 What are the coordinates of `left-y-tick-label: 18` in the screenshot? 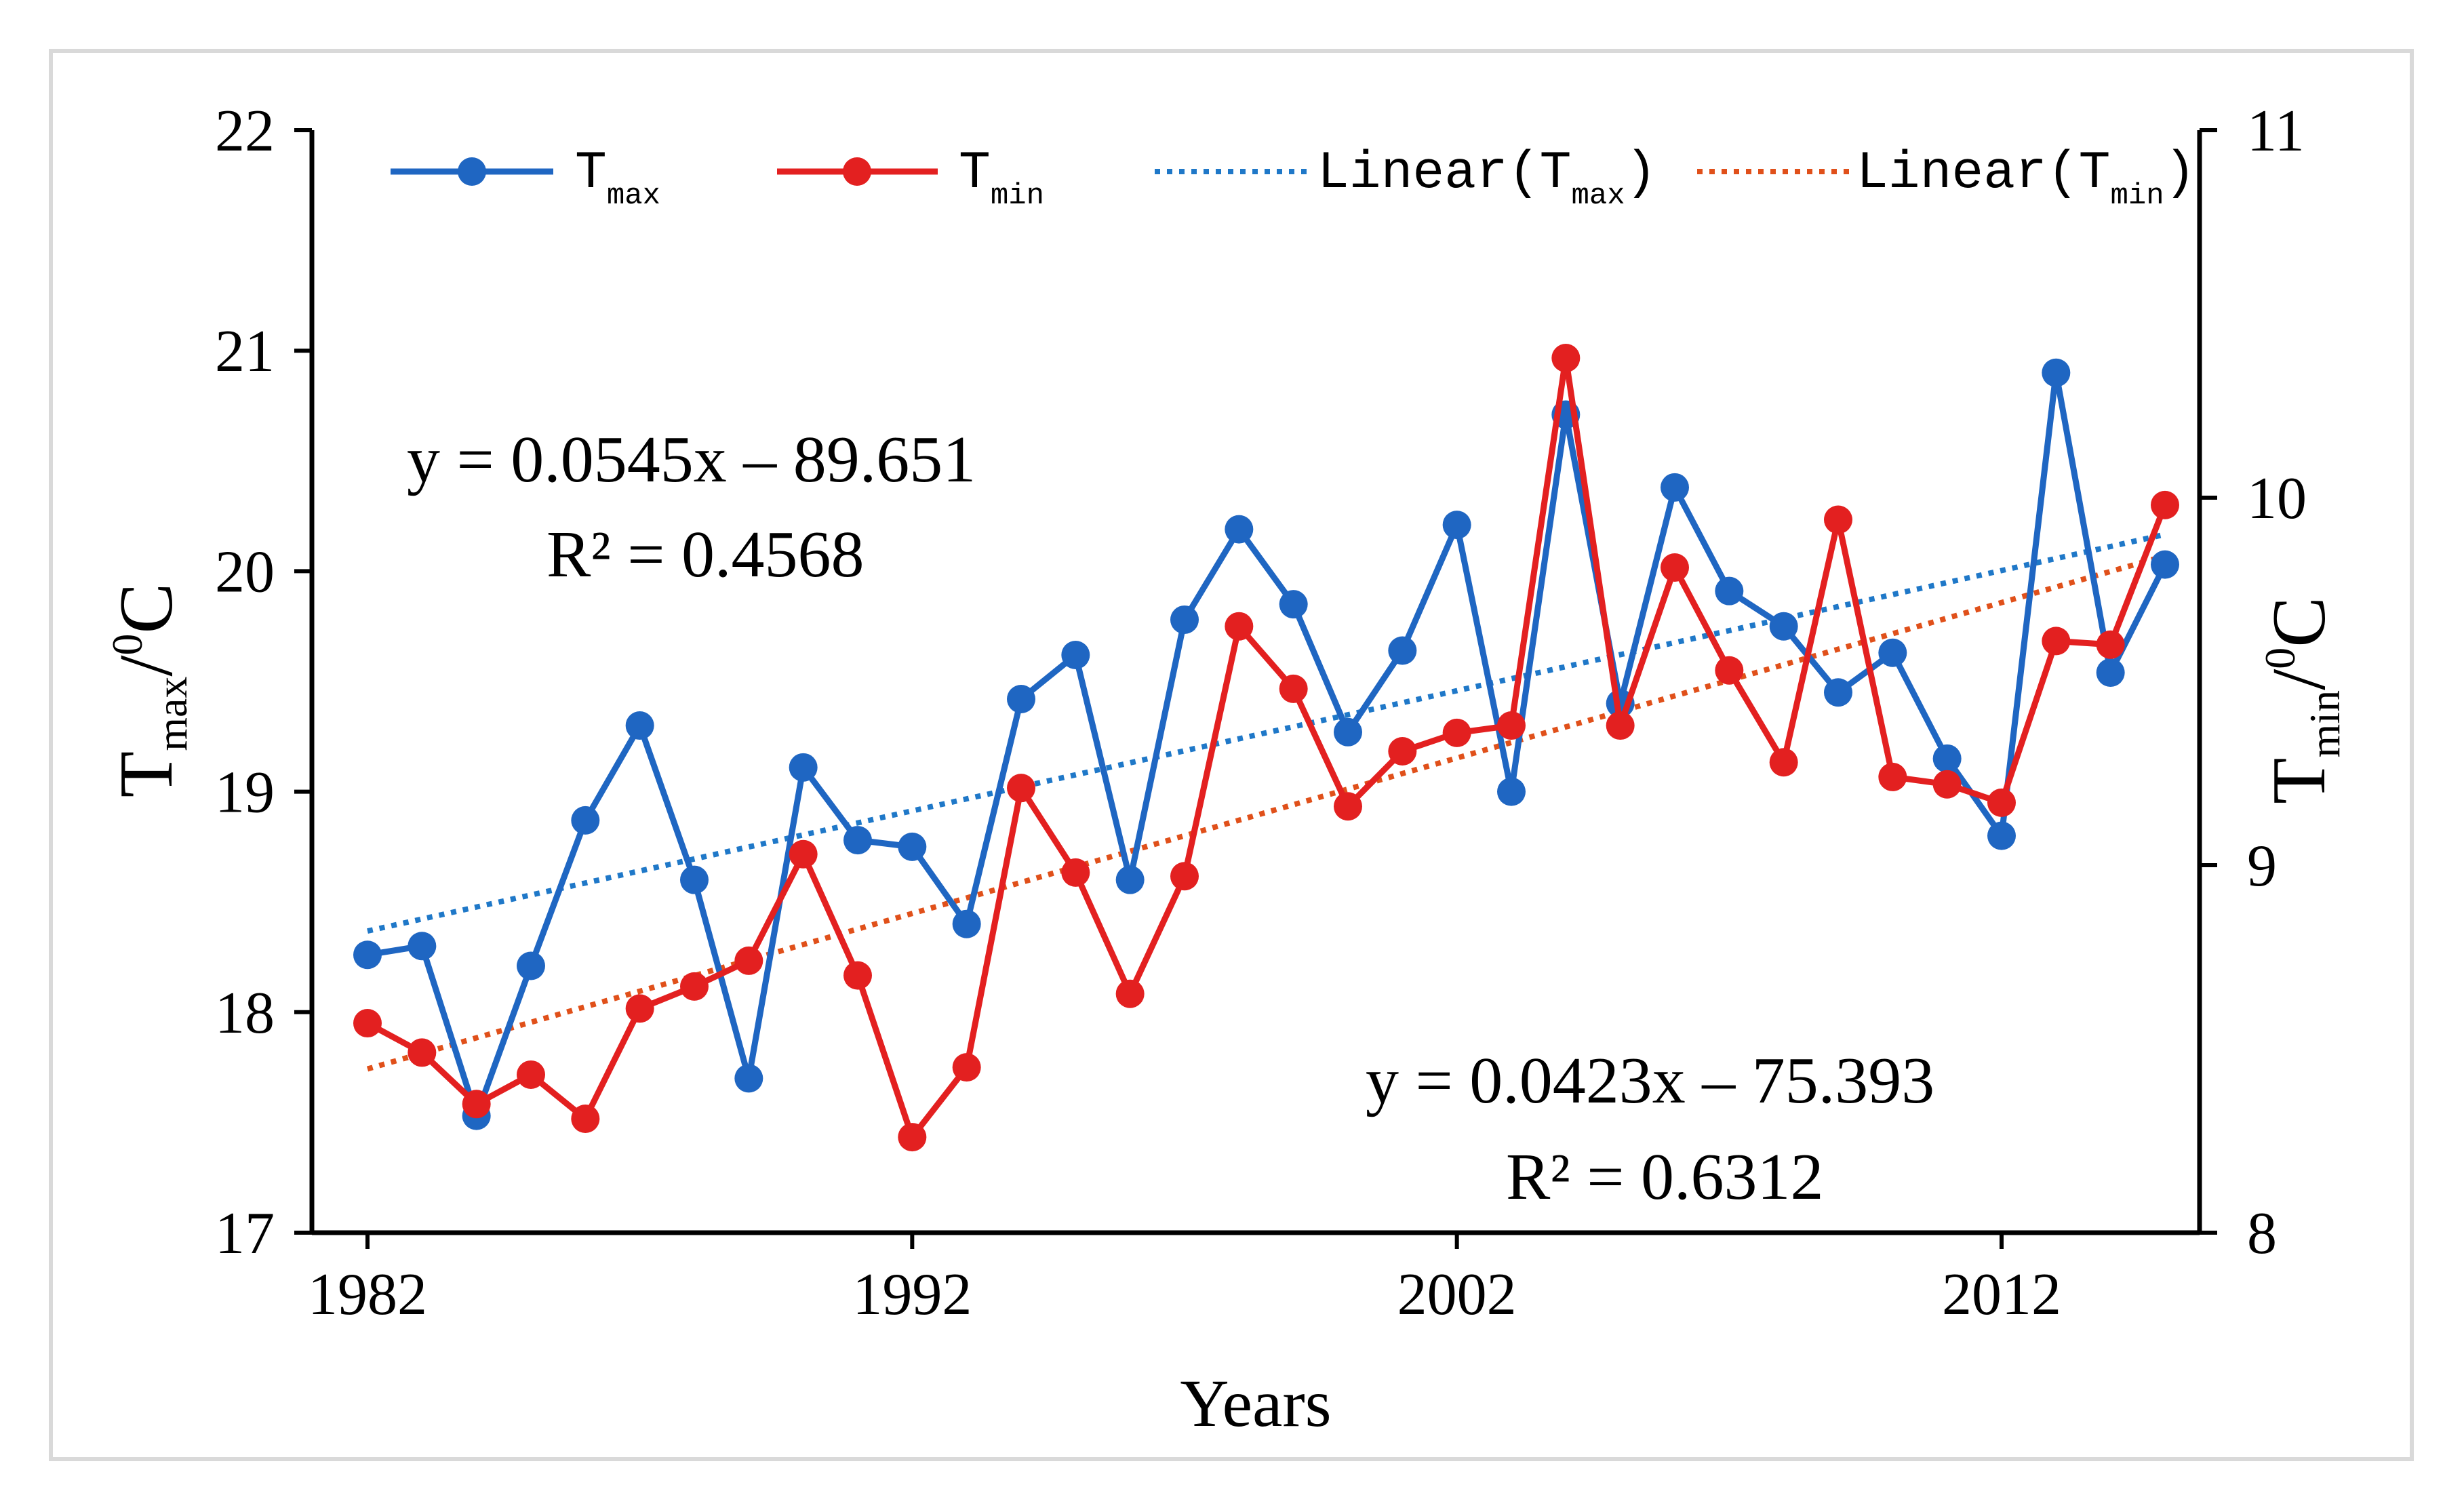 It's located at (245, 1013).